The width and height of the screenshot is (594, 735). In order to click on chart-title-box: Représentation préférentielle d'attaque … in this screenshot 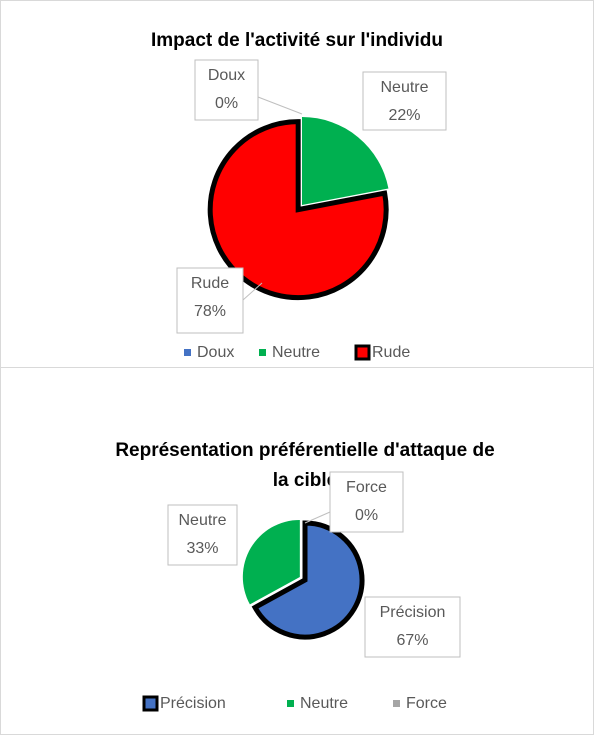, I will do `click(305, 465)`.